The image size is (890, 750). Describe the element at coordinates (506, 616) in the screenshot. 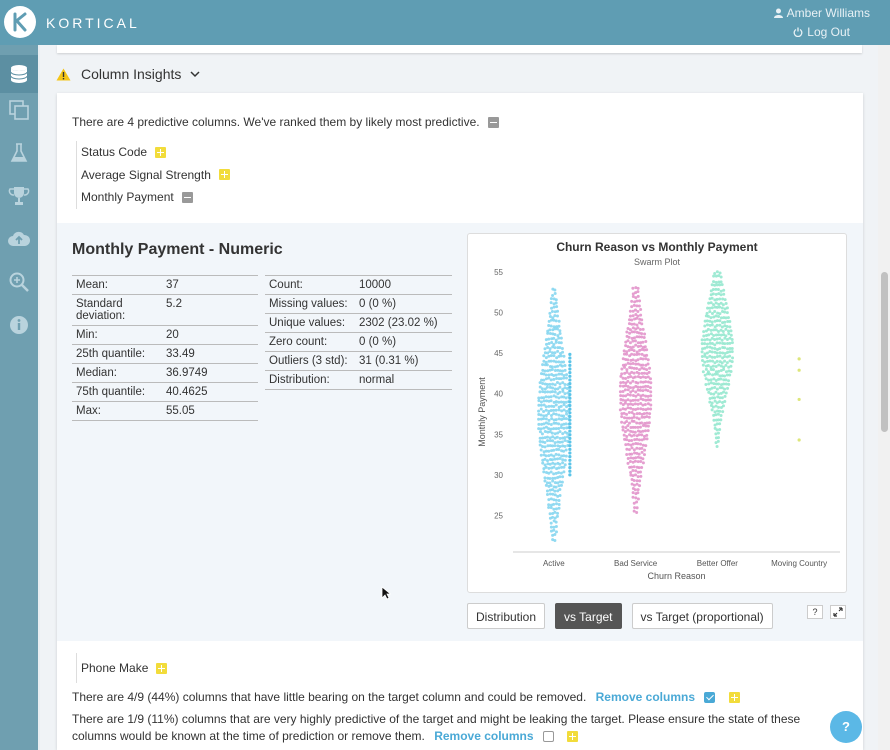

I see `distribution-button: Distribution` at that location.